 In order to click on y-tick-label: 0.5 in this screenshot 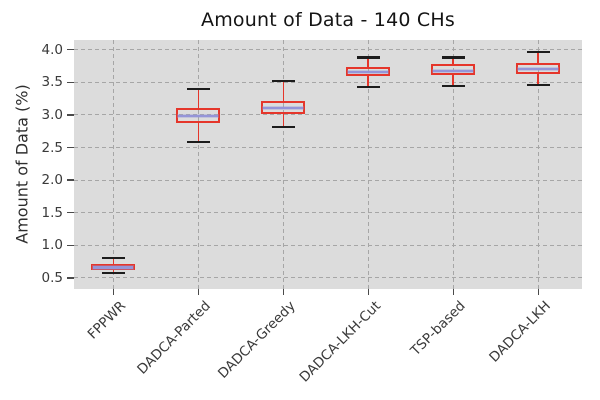, I will do `click(52, 277)`.